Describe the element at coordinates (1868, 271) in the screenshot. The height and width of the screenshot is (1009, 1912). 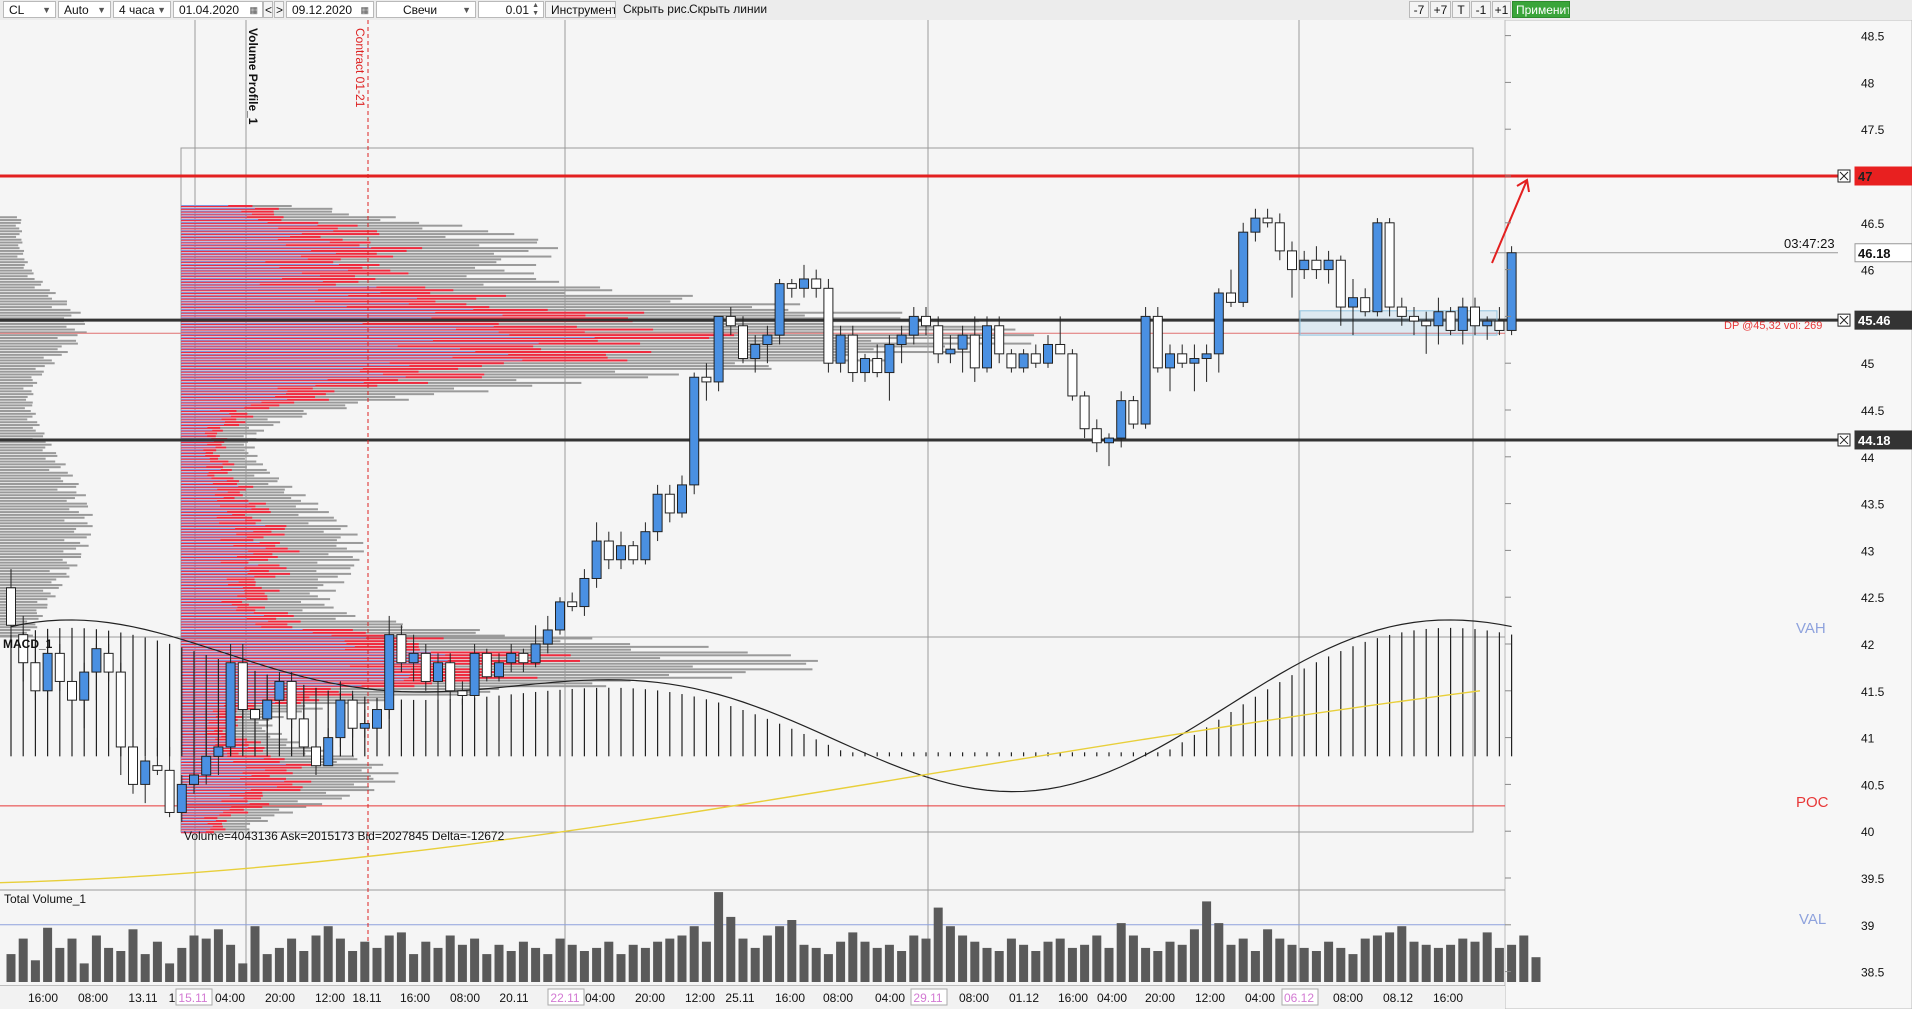
I see `price-tick-label: 46` at that location.